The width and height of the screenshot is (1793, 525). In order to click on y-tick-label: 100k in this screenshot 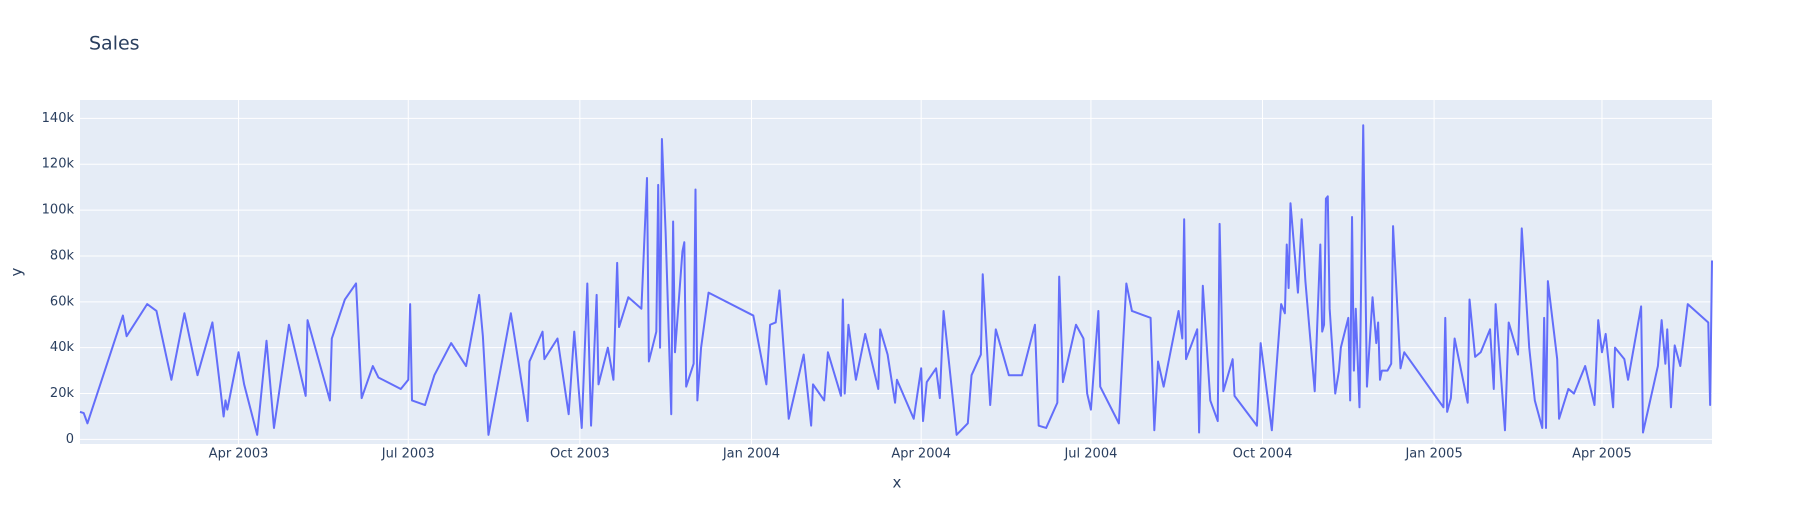, I will do `click(58, 210)`.